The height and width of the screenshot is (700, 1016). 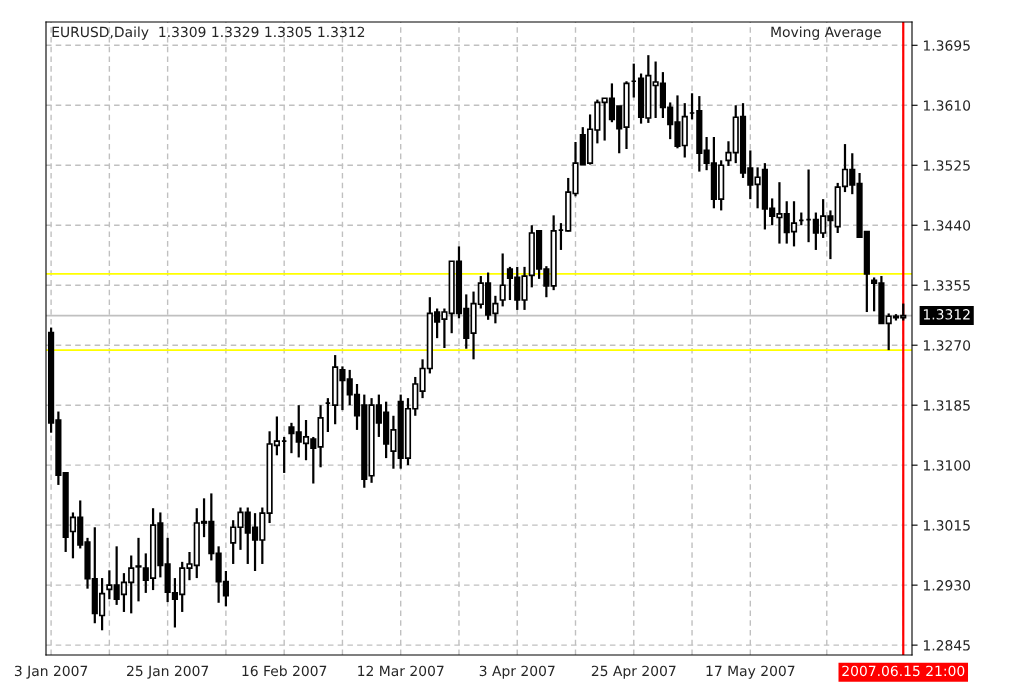 What do you see at coordinates (946, 314) in the screenshot?
I see `ref-line-label: 1.3312` at bounding box center [946, 314].